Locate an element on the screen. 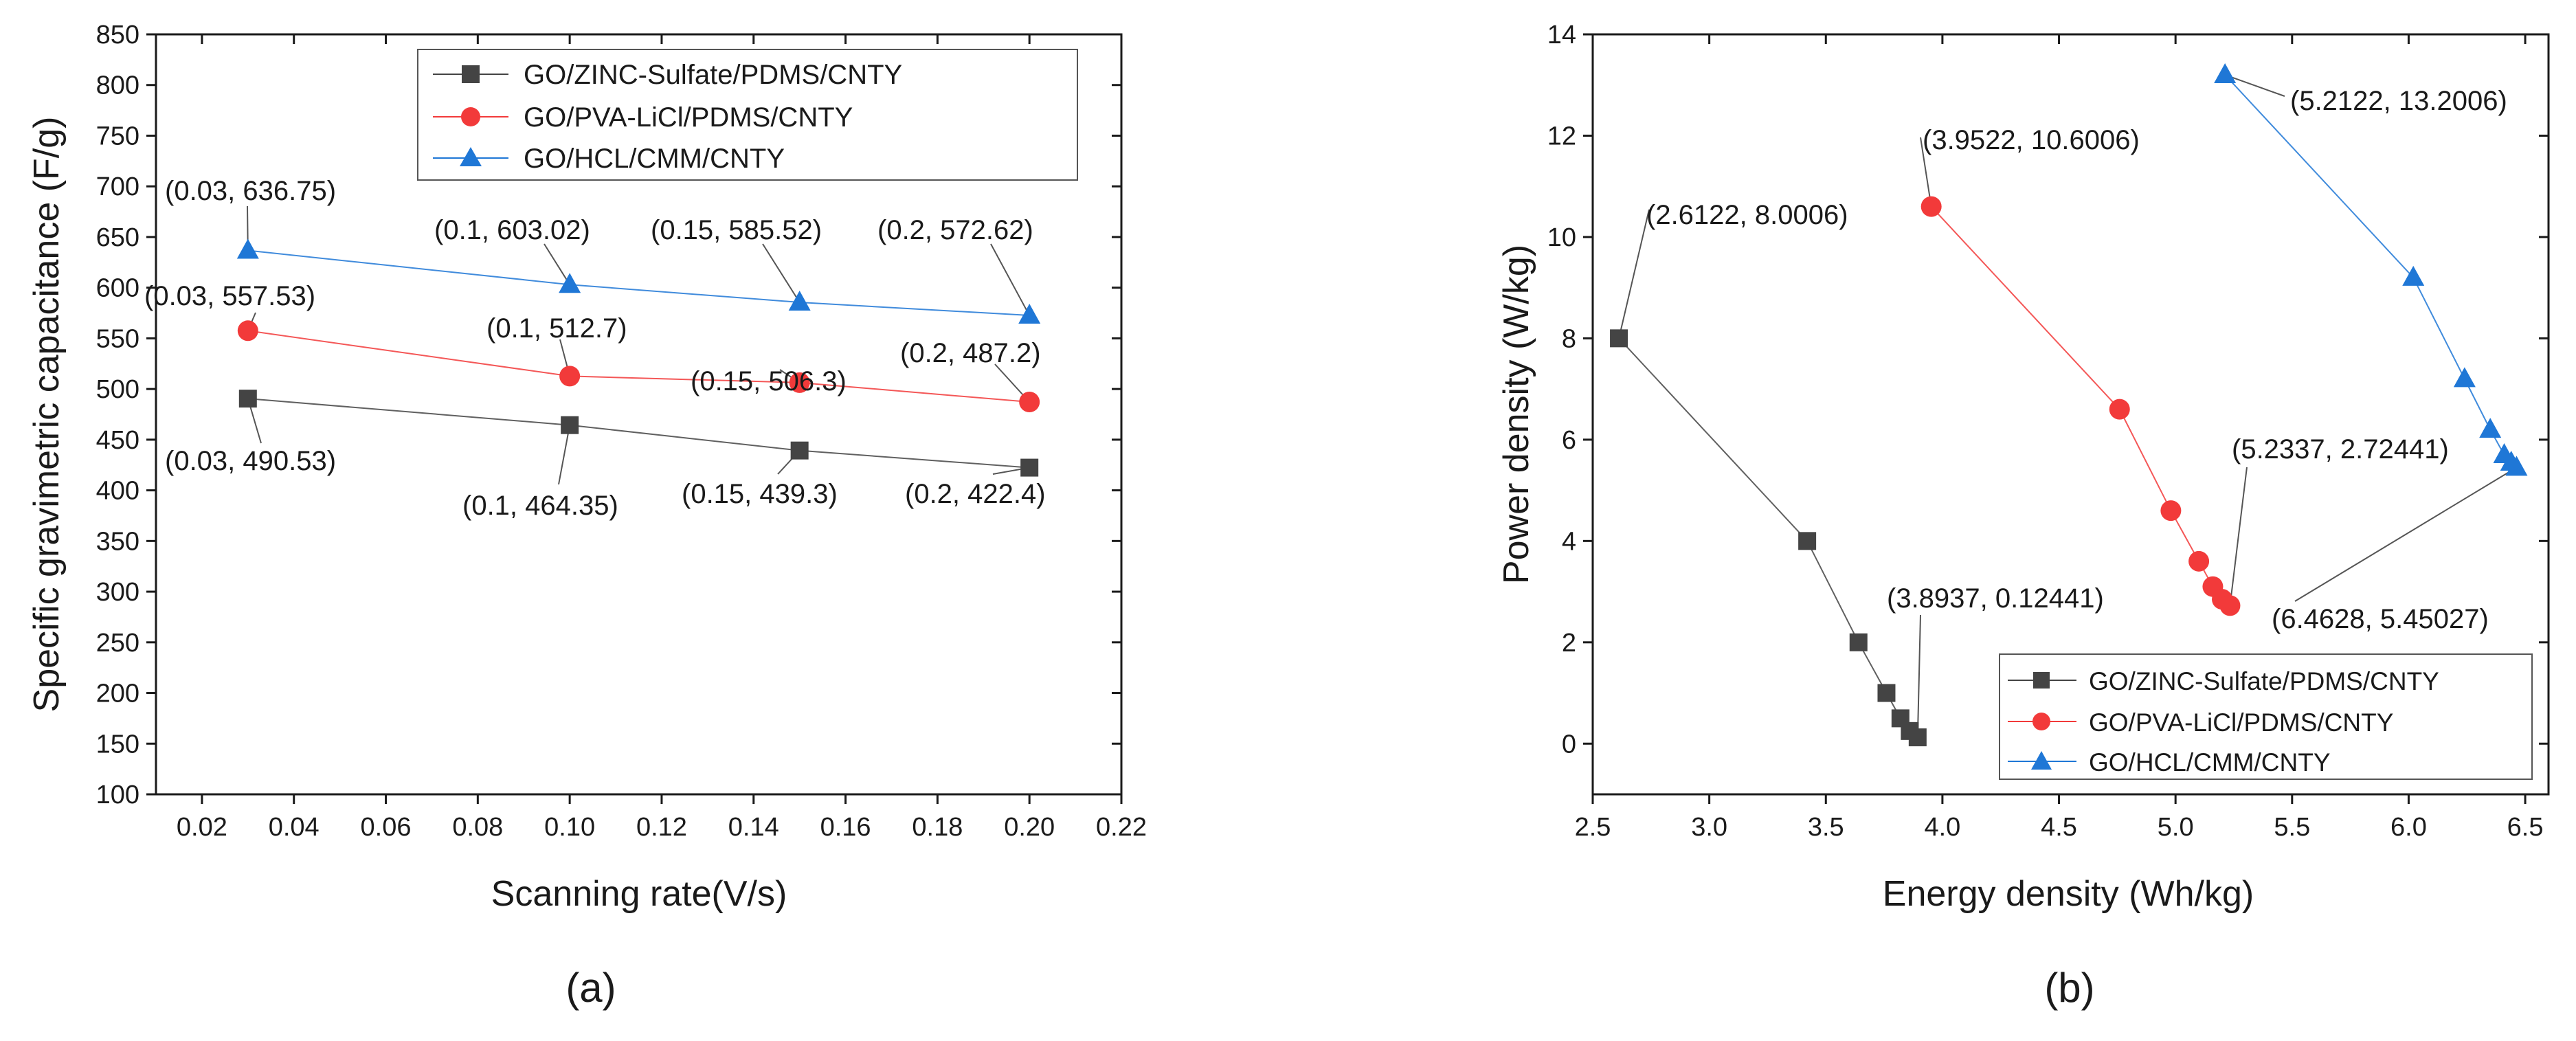 Image resolution: width=2576 pixels, height=1041 pixels. y-tick-label: 200 is located at coordinates (117, 694).